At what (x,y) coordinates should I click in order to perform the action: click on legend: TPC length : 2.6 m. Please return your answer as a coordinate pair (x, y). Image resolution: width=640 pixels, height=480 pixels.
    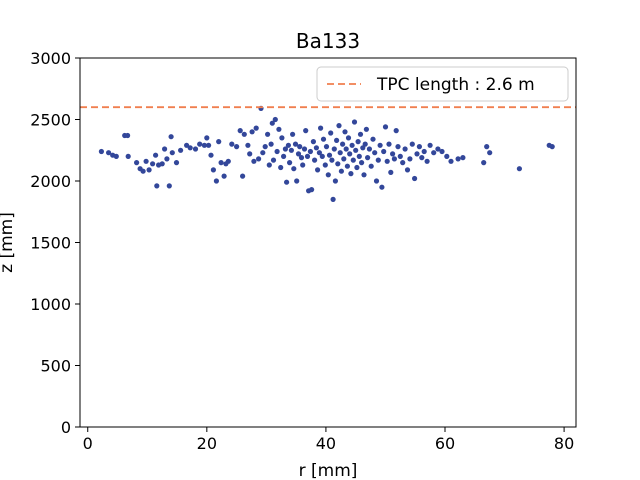
    Looking at the image, I should click on (442, 84).